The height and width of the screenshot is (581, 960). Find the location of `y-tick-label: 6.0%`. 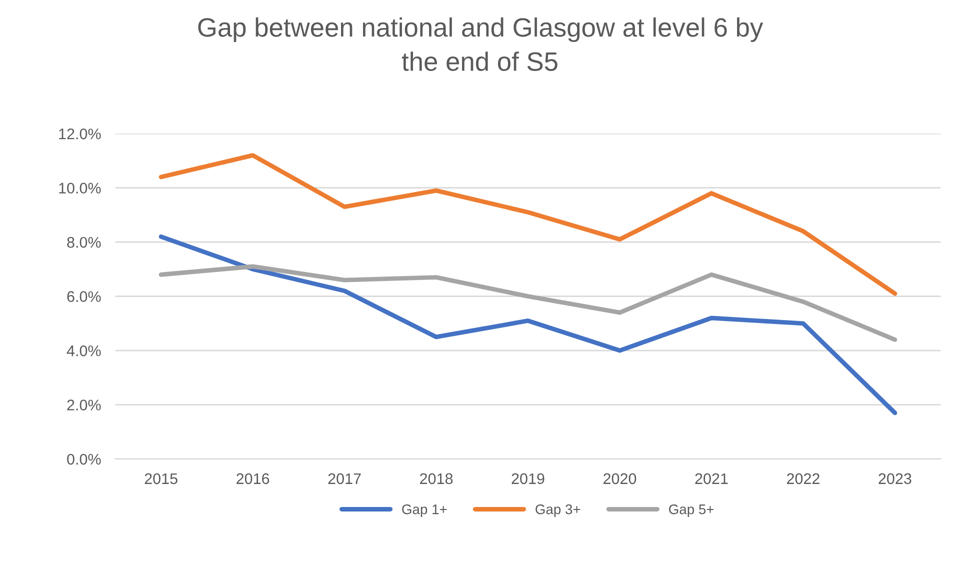

y-tick-label: 6.0% is located at coordinates (84, 296).